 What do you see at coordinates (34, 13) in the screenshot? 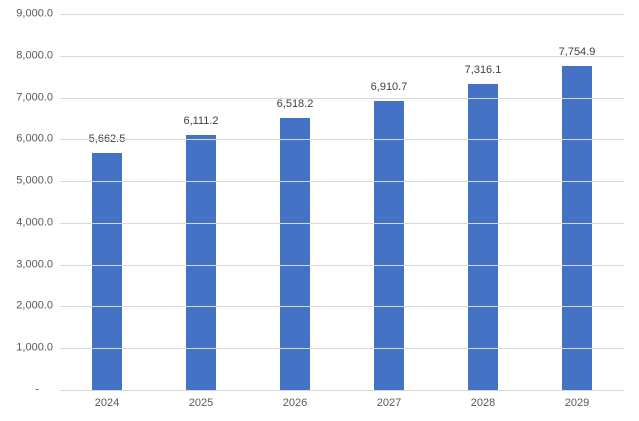
I see `y-tick-label: 9,000.0` at bounding box center [34, 13].